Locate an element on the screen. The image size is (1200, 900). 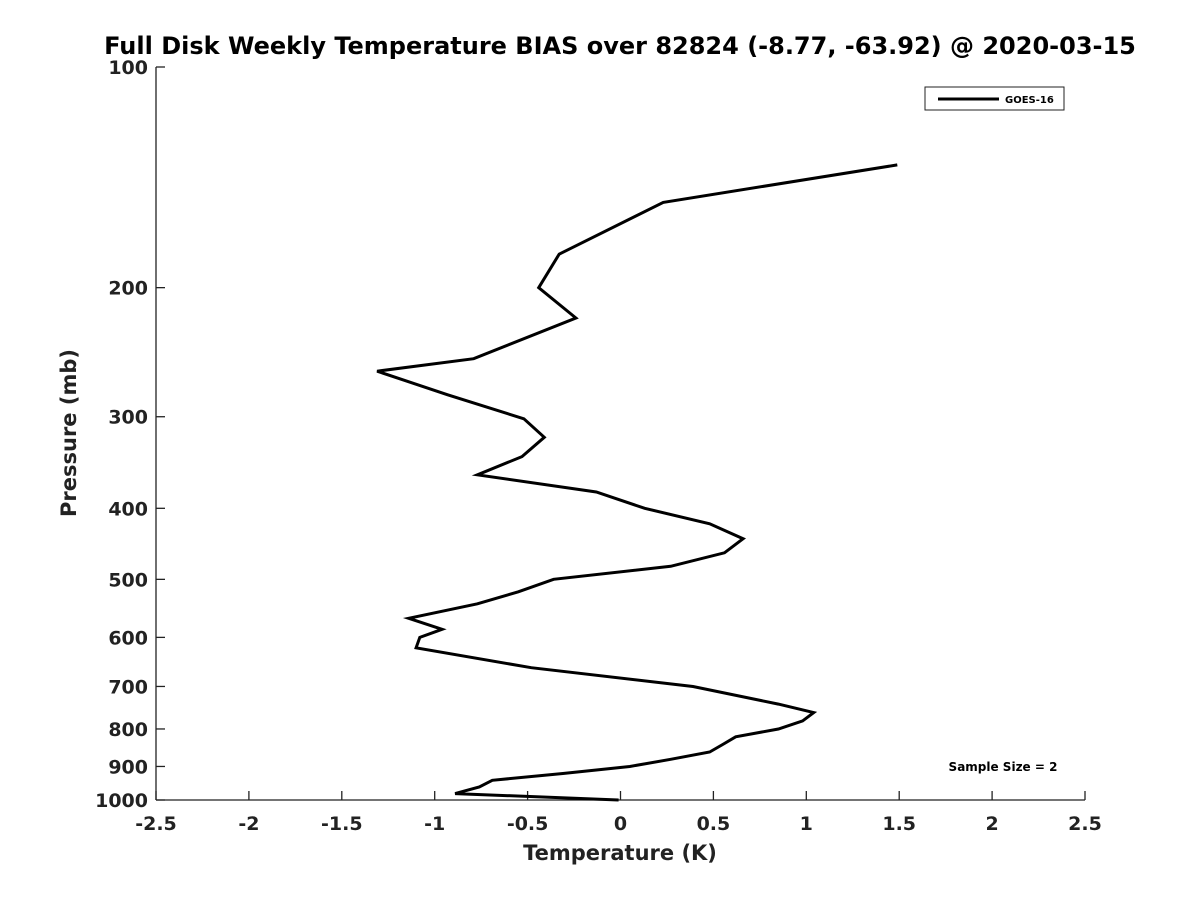
y-tick-label: 700 is located at coordinates (128, 687).